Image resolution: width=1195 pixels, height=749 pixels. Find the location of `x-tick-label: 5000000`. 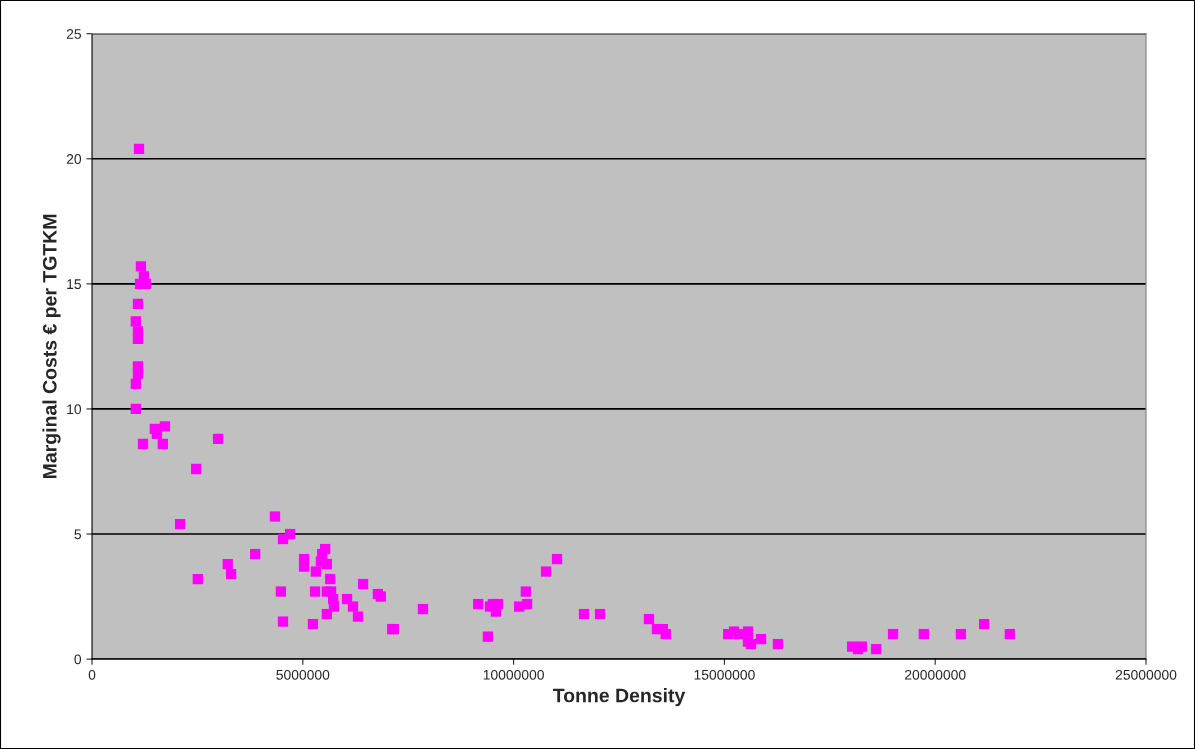

x-tick-label: 5000000 is located at coordinates (303, 674).